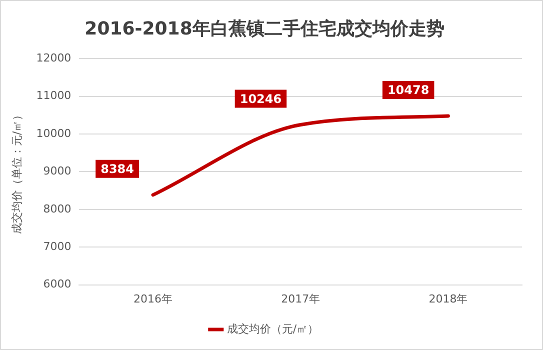  What do you see at coordinates (152, 299) in the screenshot?
I see `x-tick-label: 2016年` at bounding box center [152, 299].